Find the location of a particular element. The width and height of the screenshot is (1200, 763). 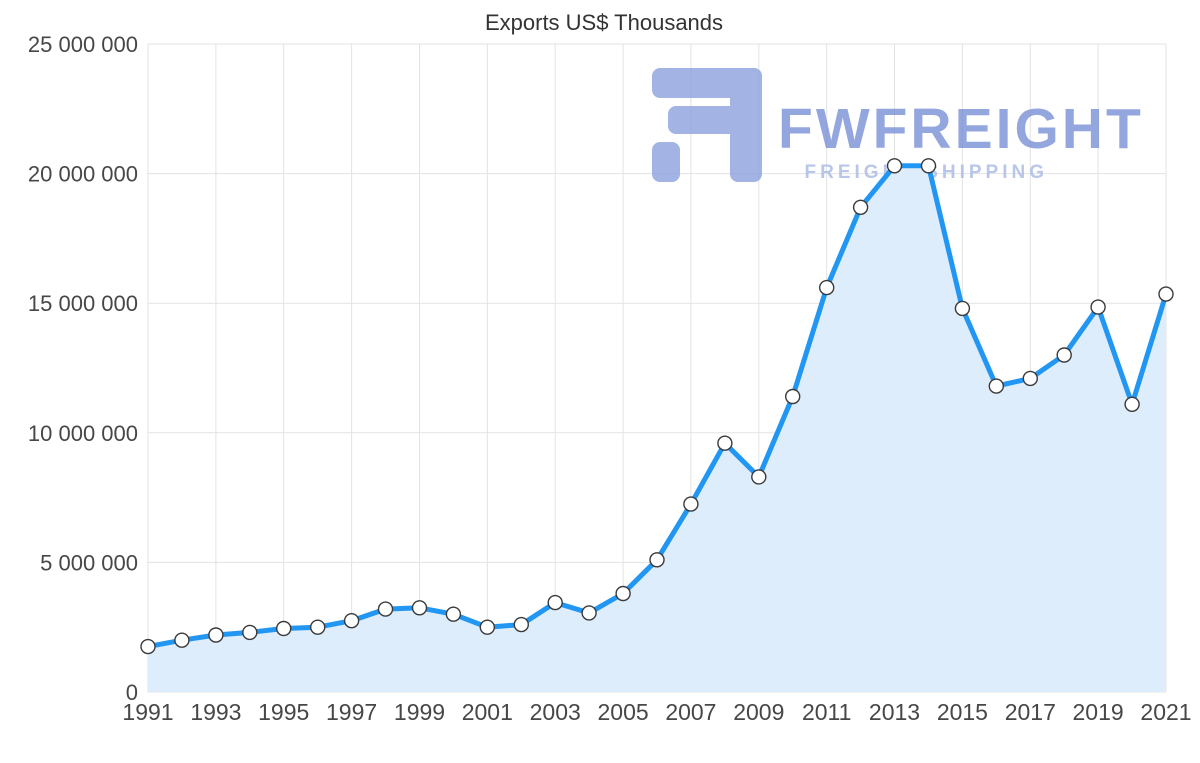

y-axis-tick-label: 5 000 000 is located at coordinates (89, 562).